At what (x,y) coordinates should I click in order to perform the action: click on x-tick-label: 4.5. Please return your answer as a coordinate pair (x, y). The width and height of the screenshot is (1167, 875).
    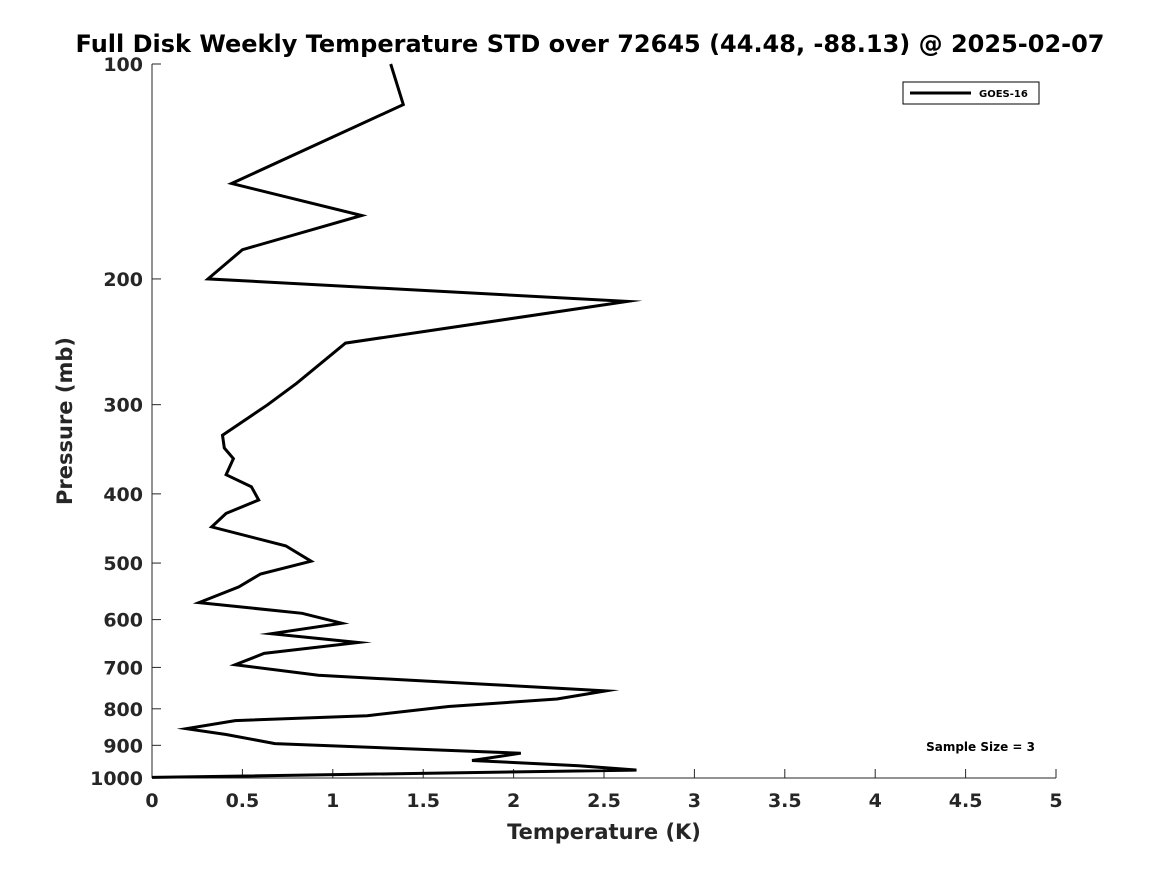
    Looking at the image, I should click on (966, 801).